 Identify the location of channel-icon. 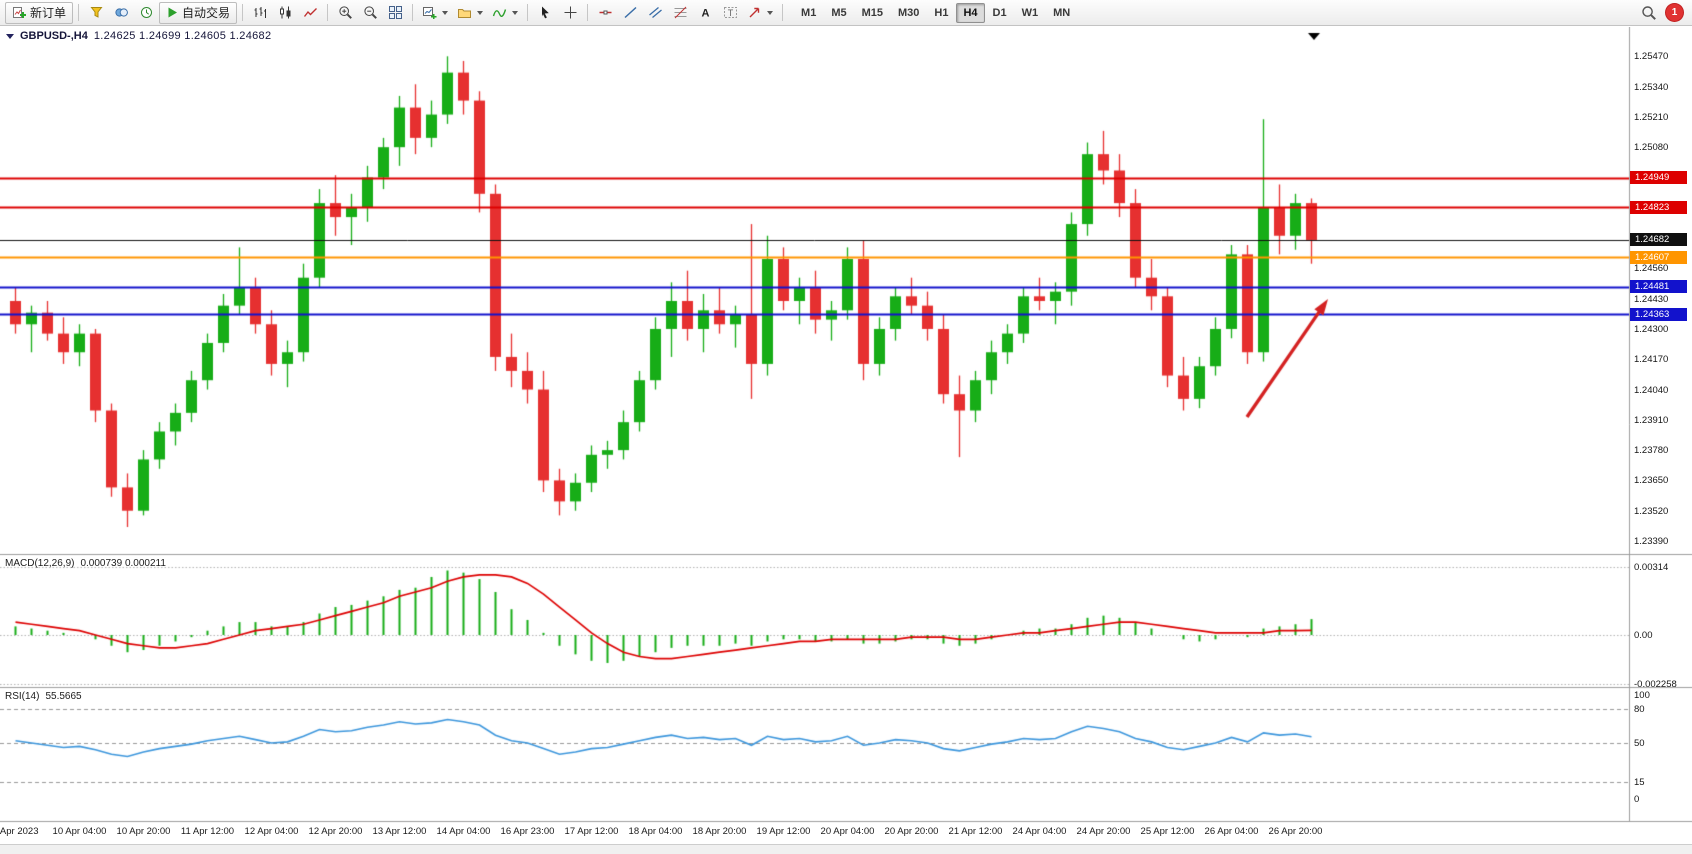
(655, 12).